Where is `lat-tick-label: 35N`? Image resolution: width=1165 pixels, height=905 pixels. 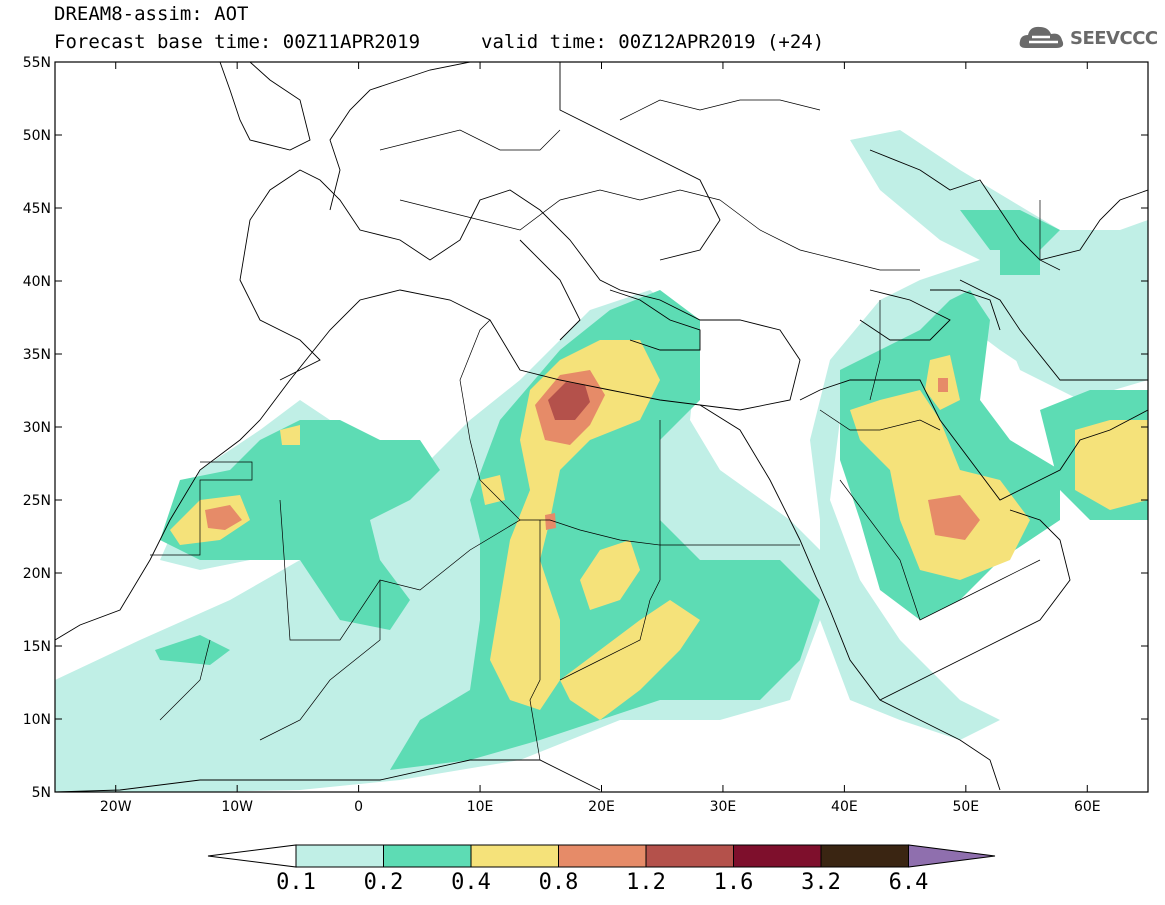
lat-tick-label: 35N is located at coordinates (37, 355).